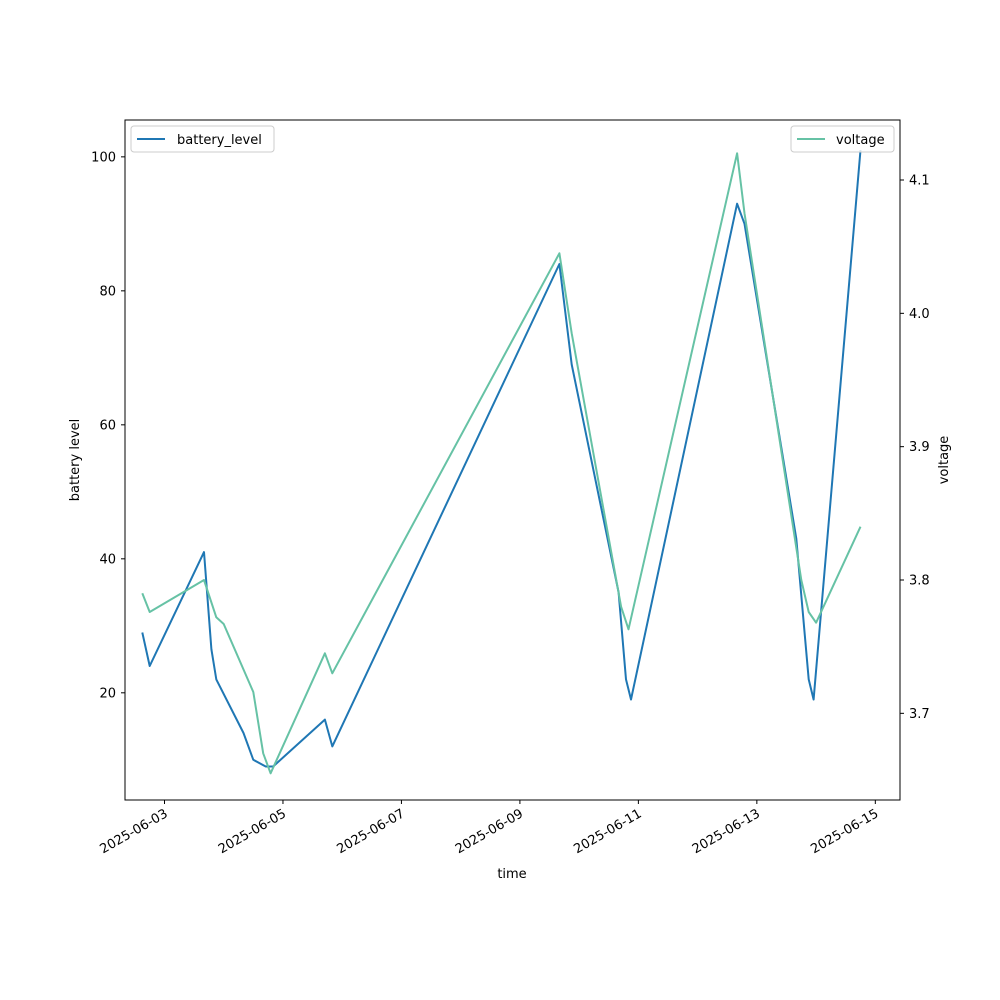  Describe the element at coordinates (103, 157) in the screenshot. I see `y-tick-label: 100` at that location.